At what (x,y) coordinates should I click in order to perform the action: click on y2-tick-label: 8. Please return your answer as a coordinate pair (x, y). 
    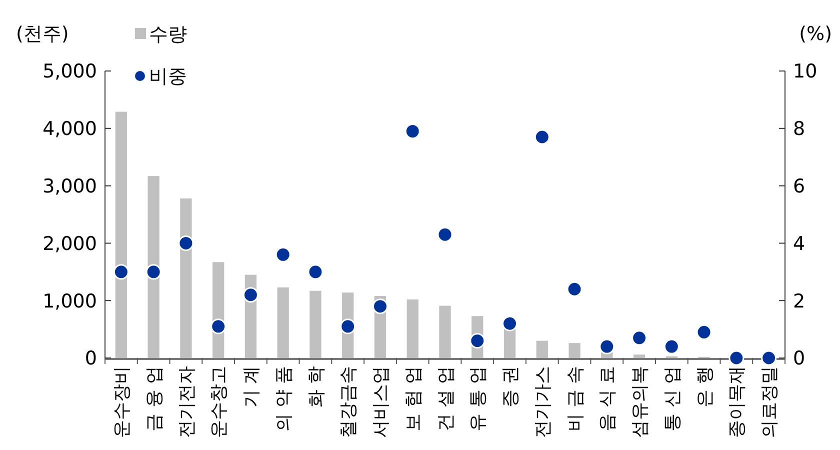
    Looking at the image, I should click on (799, 129).